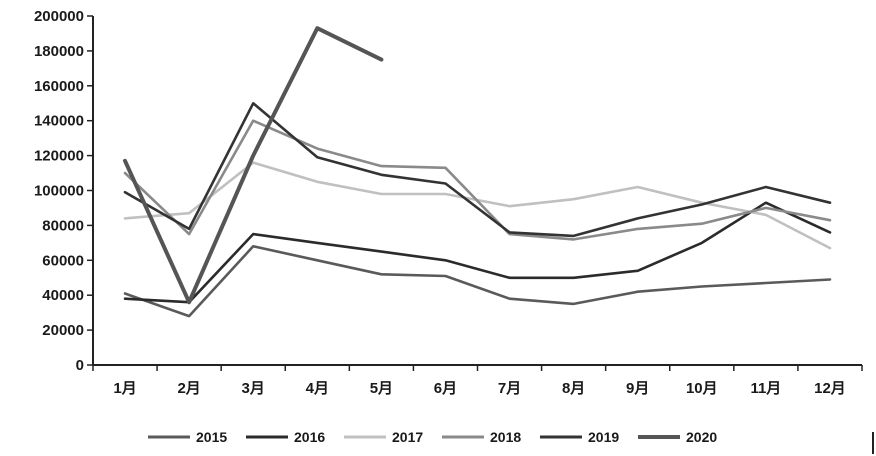  Describe the element at coordinates (63, 225) in the screenshot. I see `y-tick-label: 80000` at that location.